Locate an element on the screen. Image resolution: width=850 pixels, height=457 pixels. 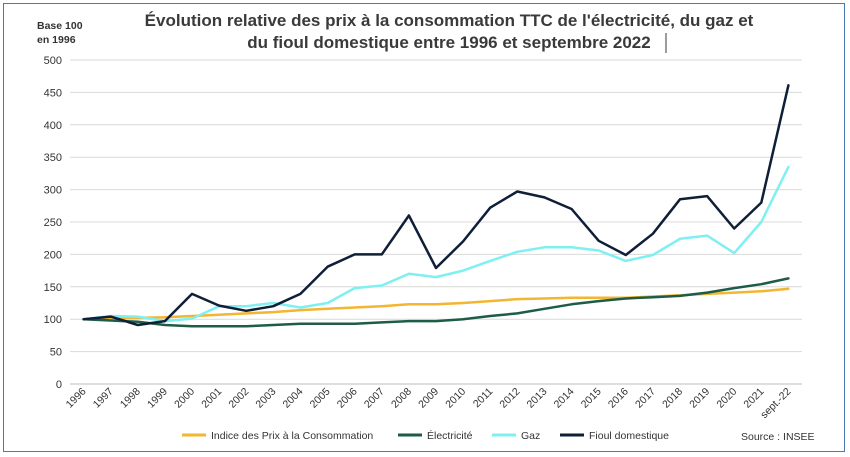
y-tick-label: 50 is located at coordinates (56, 353).